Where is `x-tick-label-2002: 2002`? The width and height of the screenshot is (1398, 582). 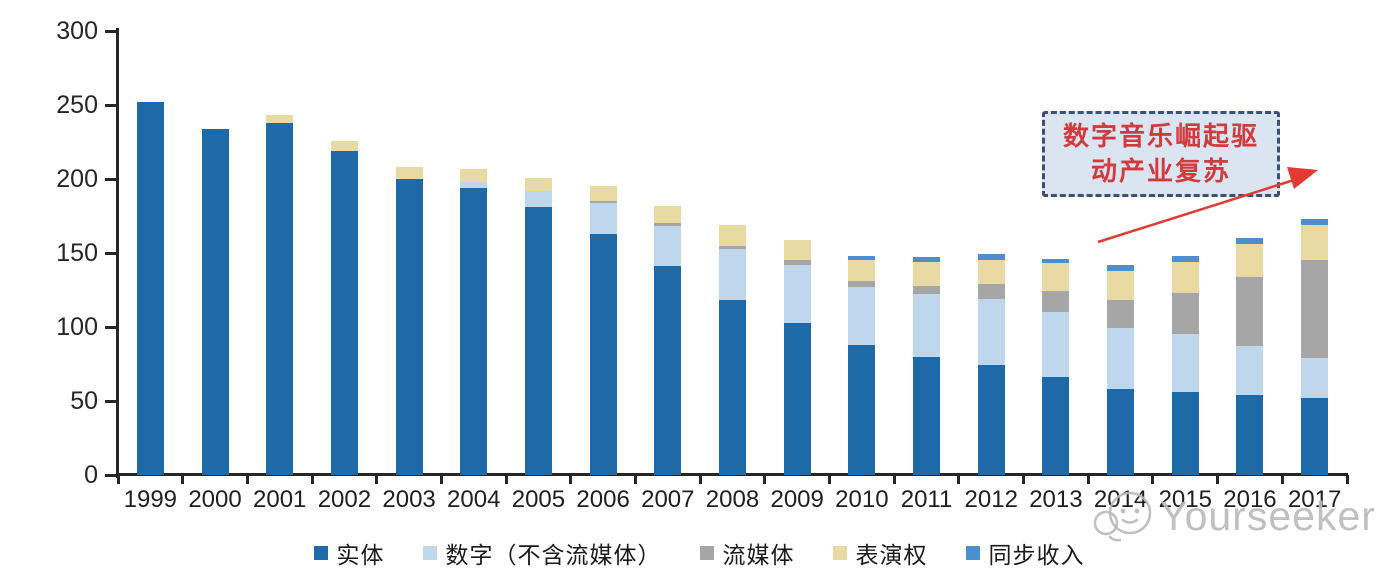 x-tick-label-2002: 2002 is located at coordinates (344, 499).